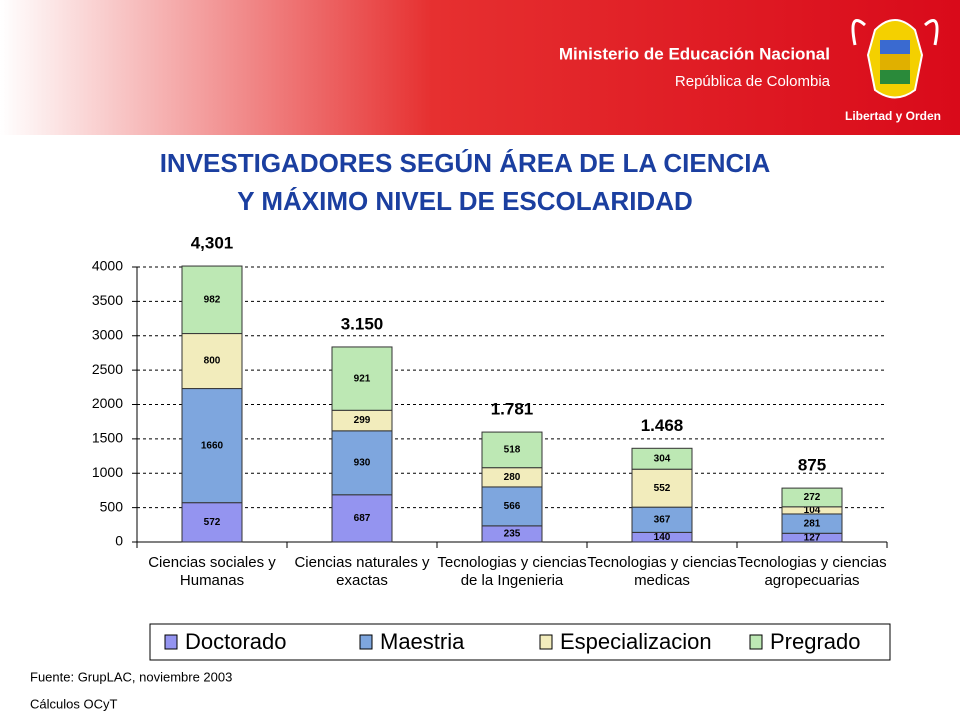 Image resolution: width=960 pixels, height=720 pixels. I want to click on total-label: 4,301, so click(212, 243).